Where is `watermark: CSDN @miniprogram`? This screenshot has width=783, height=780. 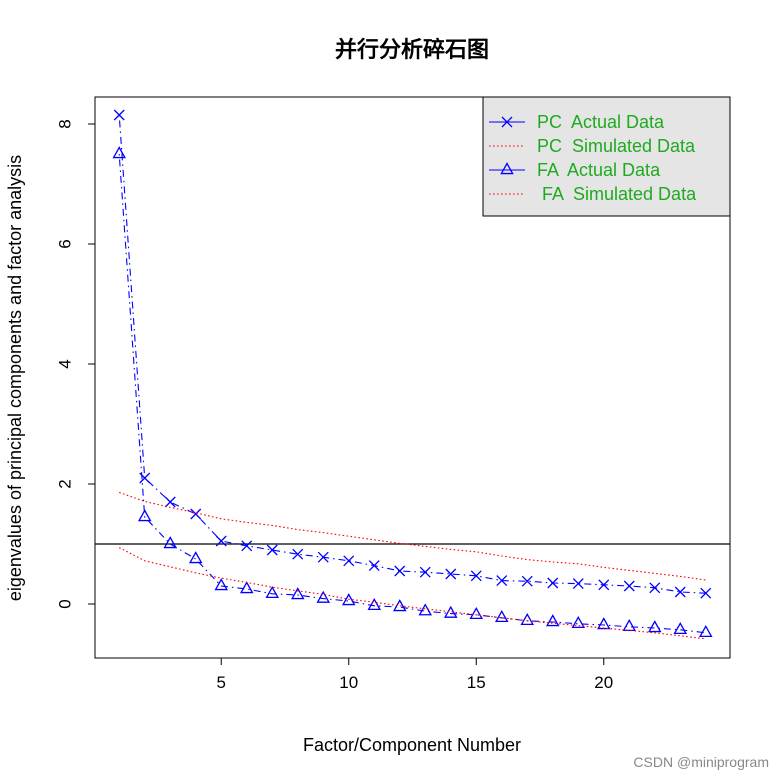
watermark: CSDN @miniprogram is located at coordinates (701, 762).